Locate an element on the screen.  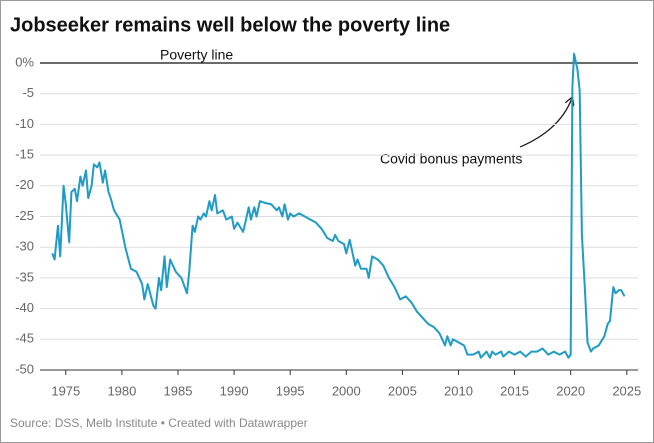
y-tick-label: -5 is located at coordinates (28, 92).